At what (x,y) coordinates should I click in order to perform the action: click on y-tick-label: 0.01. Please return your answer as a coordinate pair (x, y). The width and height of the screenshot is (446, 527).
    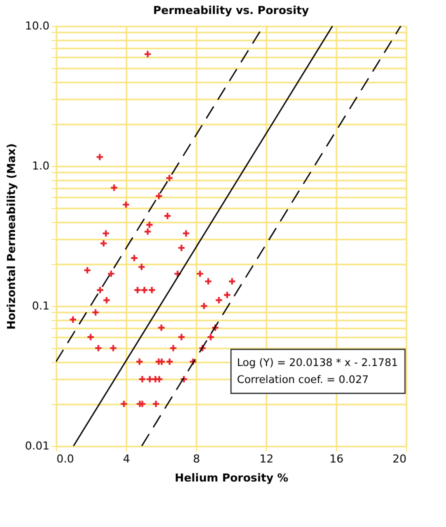
    Looking at the image, I should click on (37, 446).